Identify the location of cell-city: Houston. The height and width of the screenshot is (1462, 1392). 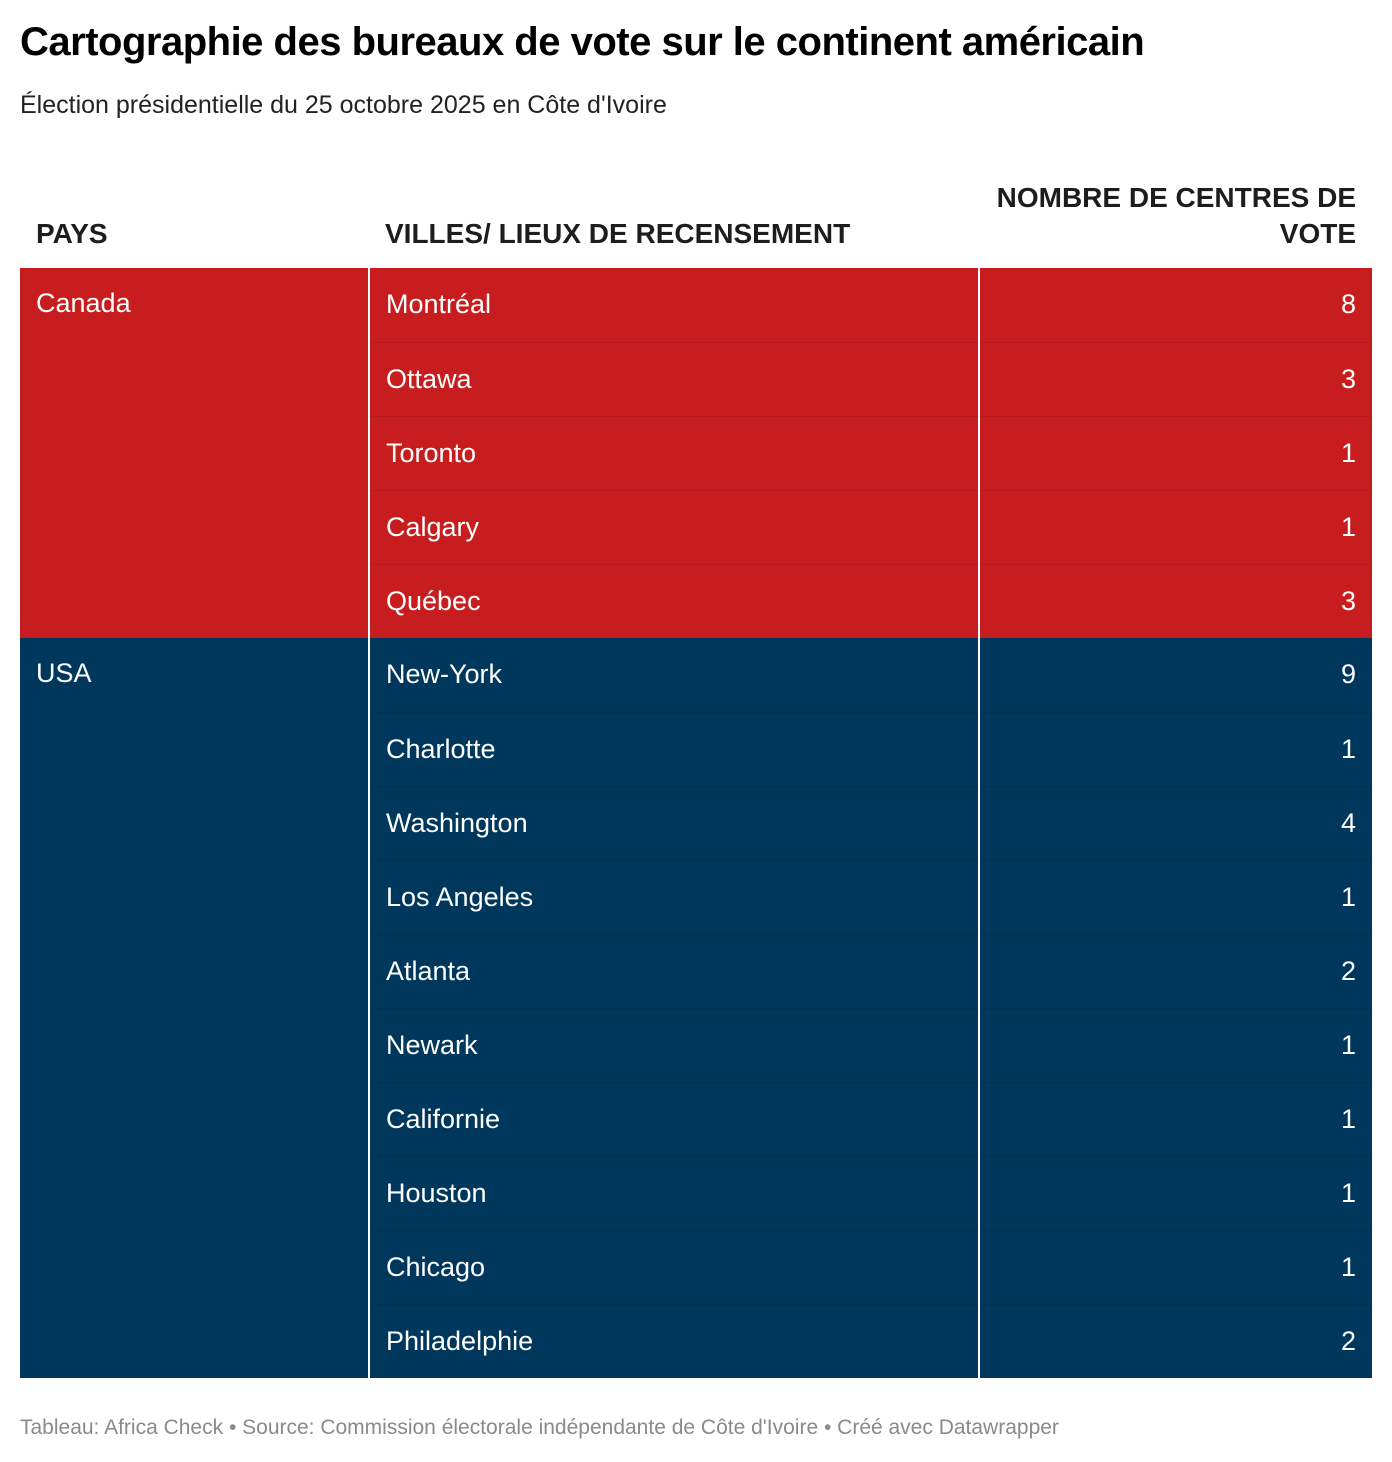
(673, 1192).